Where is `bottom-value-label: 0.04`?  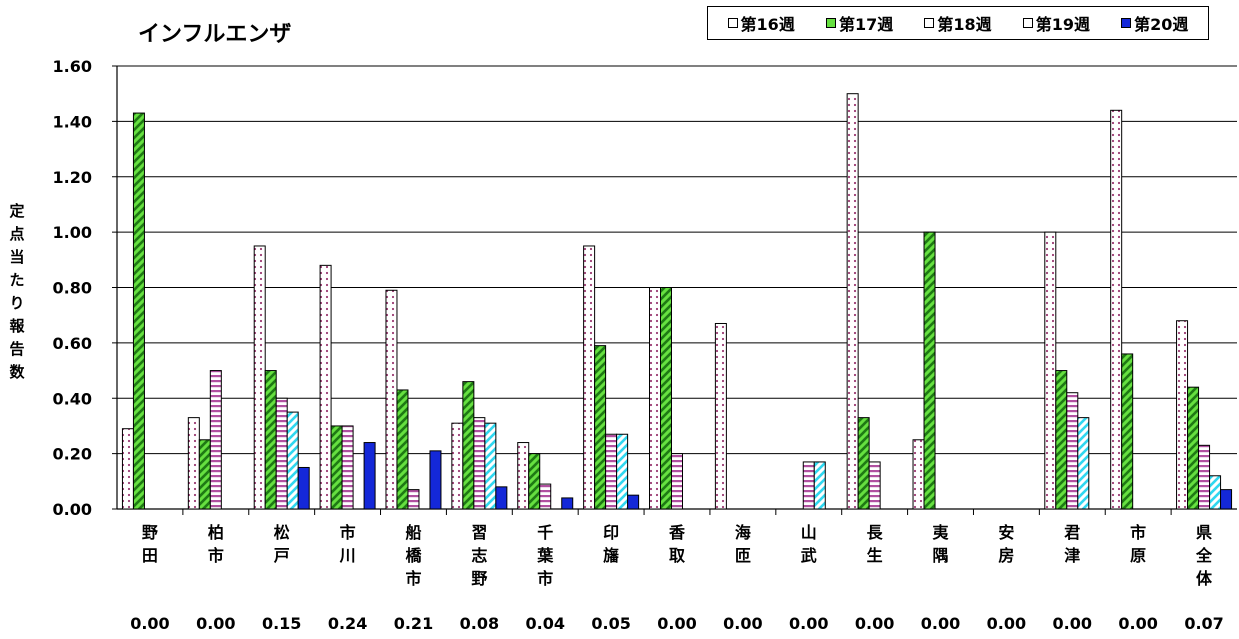 bottom-value-label: 0.04 is located at coordinates (544, 623).